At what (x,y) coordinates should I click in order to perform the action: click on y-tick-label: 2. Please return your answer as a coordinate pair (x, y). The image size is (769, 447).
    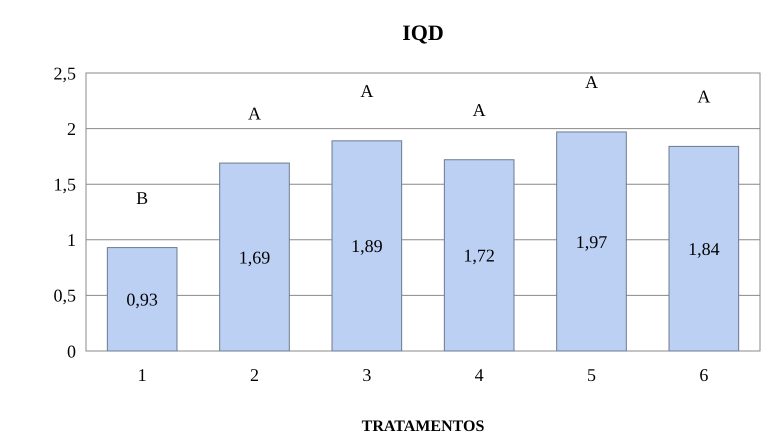
    Looking at the image, I should click on (71, 128).